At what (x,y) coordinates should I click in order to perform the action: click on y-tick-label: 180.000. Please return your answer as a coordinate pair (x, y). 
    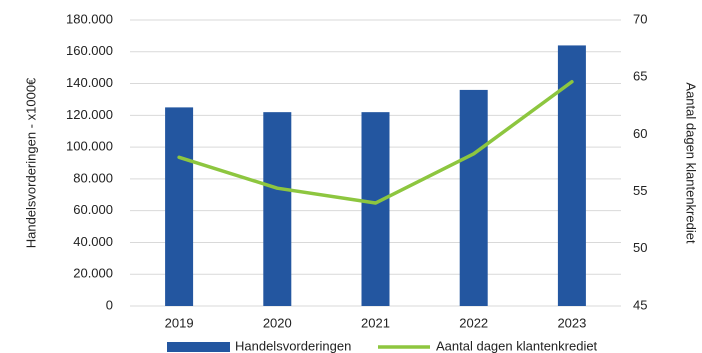
    Looking at the image, I should click on (89, 18).